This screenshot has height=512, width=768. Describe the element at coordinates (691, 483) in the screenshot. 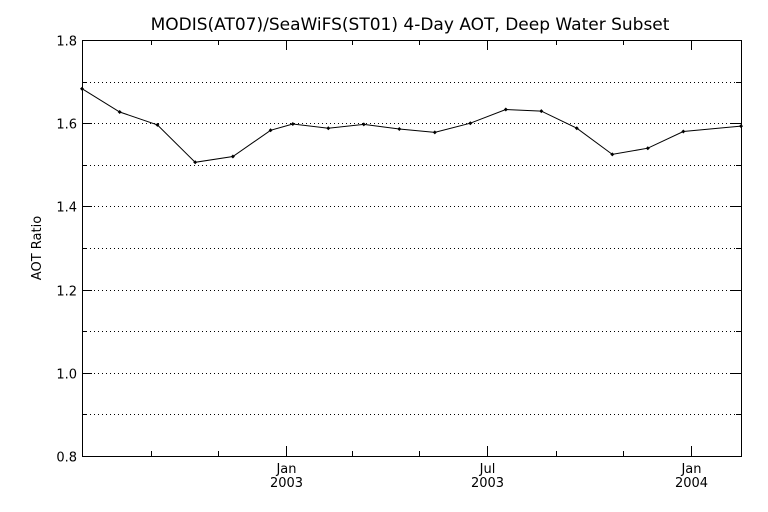

I see `x-tick-label-year: 2004` at that location.